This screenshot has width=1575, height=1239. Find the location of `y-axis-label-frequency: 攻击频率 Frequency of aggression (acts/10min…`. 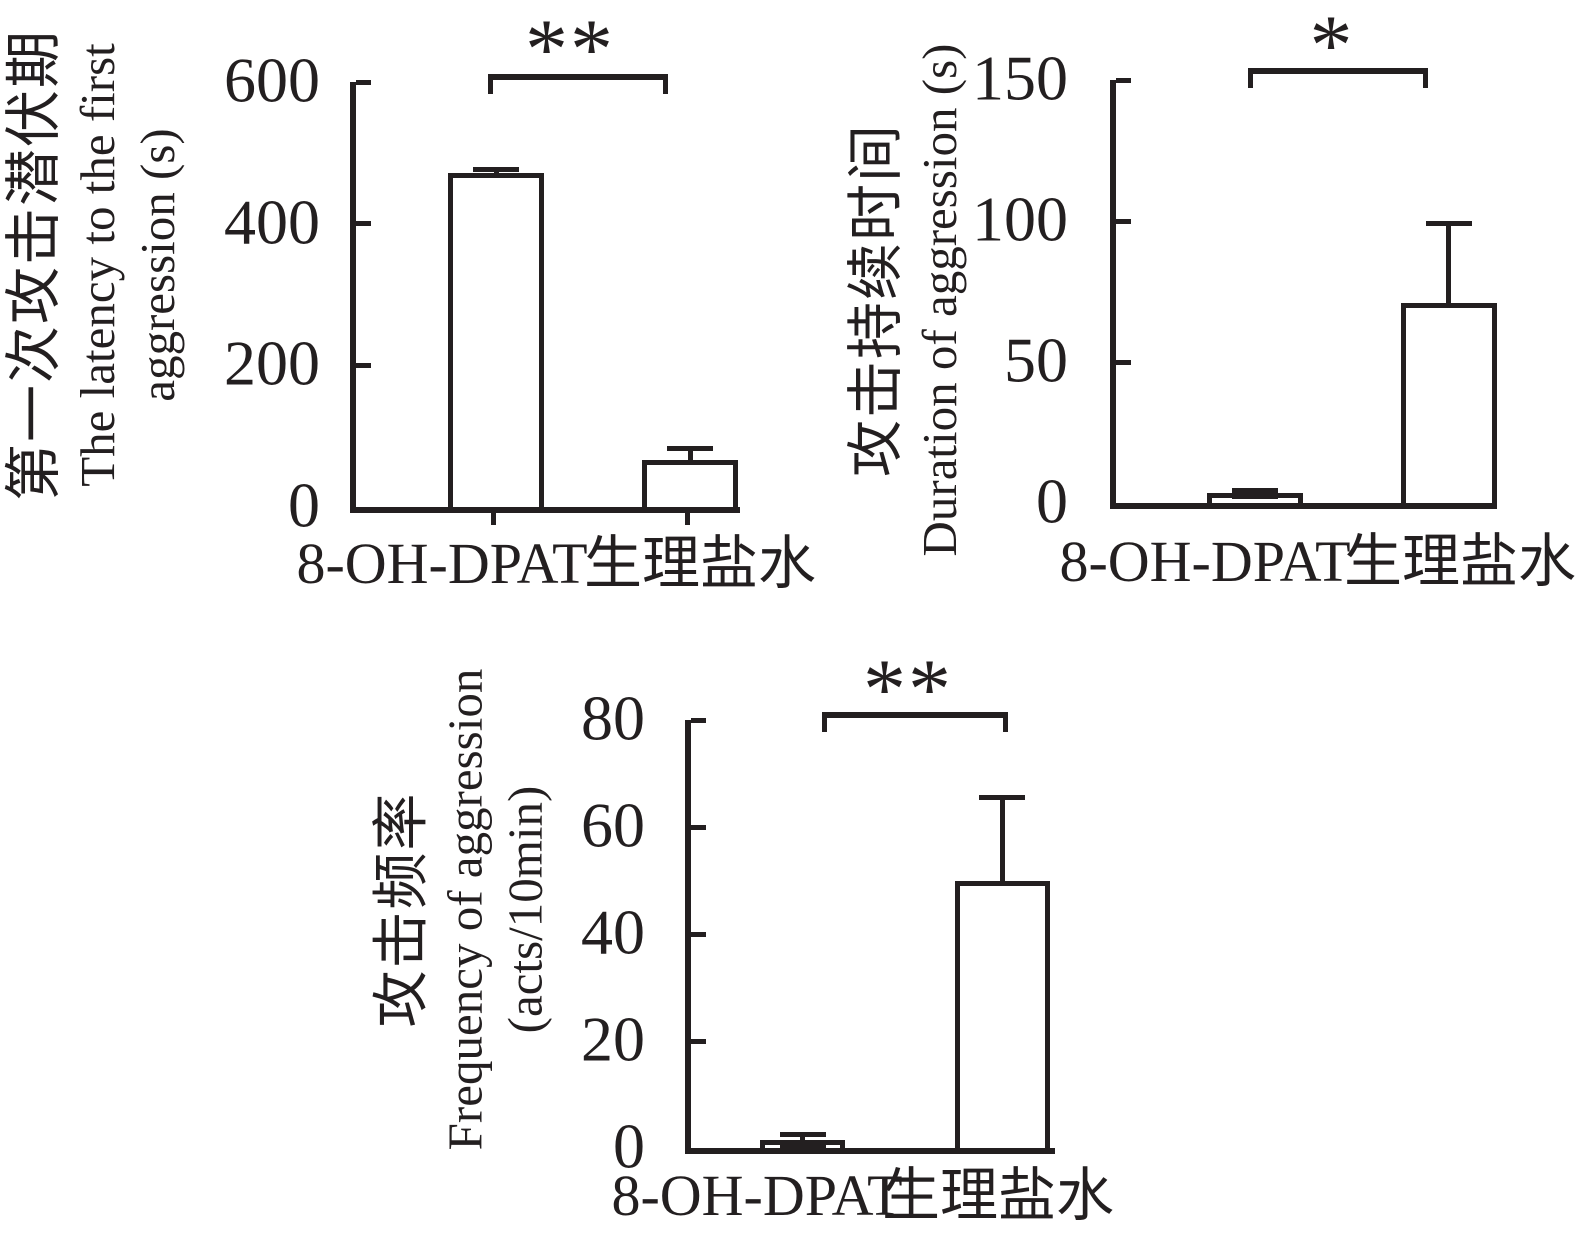

y-axis-label-frequency: 攻击频率 Frequency of aggression (acts/10min… is located at coordinates (462, 910).